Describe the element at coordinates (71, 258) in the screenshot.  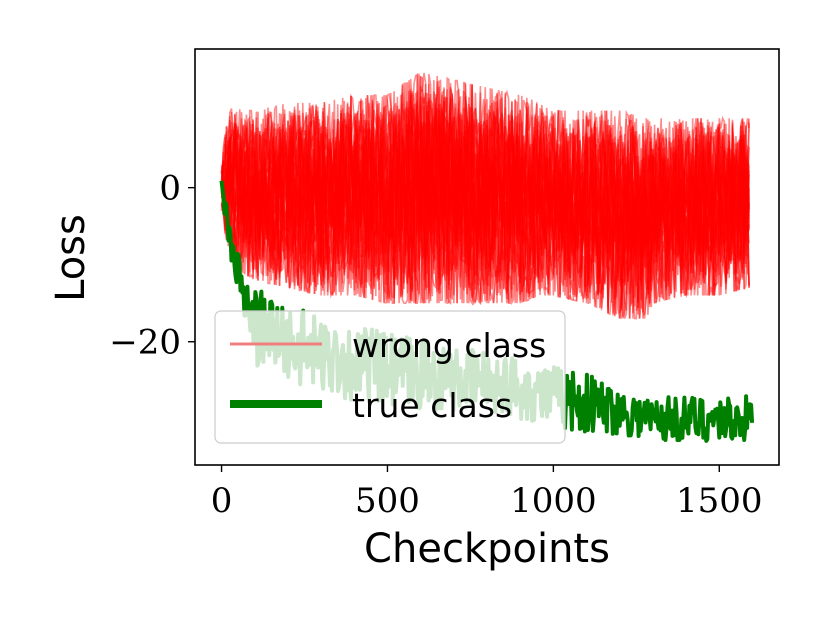
I see `y-axis-title: Loss` at that location.